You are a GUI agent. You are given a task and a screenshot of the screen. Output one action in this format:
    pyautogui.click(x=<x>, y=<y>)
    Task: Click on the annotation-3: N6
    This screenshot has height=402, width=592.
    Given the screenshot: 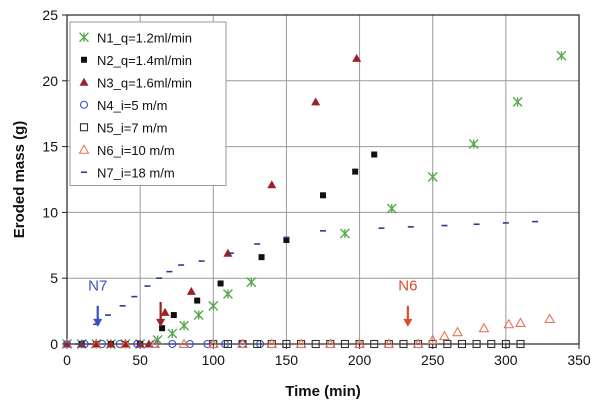 What is the action you would take?
    pyautogui.click(x=407, y=302)
    